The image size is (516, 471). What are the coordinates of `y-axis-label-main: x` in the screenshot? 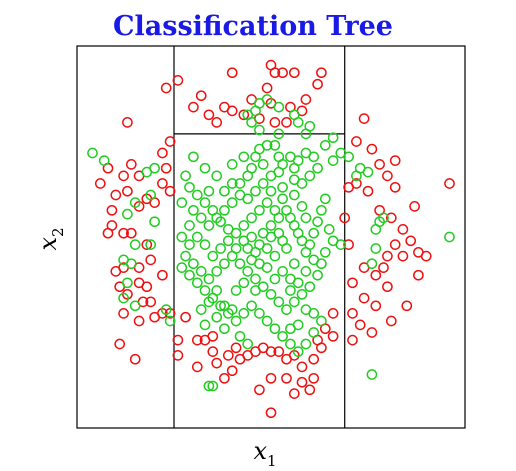 It's located at (48, 244).